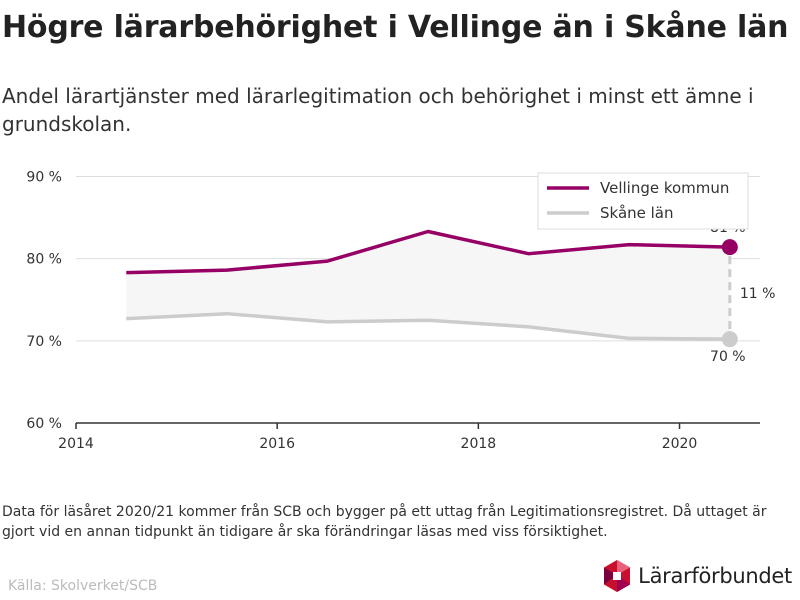 Image resolution: width=800 pixels, height=600 pixels. Describe the element at coordinates (715, 576) in the screenshot. I see `logo-text: Lärarförbundet` at that location.